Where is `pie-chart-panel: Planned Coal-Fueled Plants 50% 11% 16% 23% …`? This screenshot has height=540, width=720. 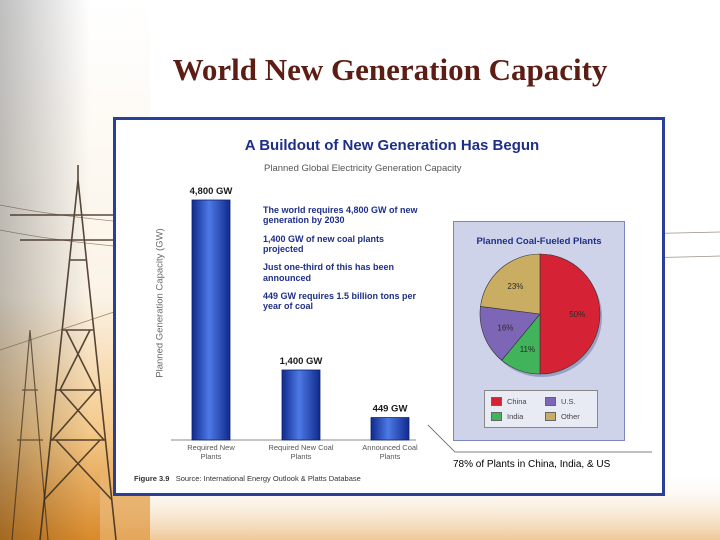 pie-chart-panel: Planned Coal-Fueled Plants 50% 11% 16% 23% … is located at coordinates (539, 331).